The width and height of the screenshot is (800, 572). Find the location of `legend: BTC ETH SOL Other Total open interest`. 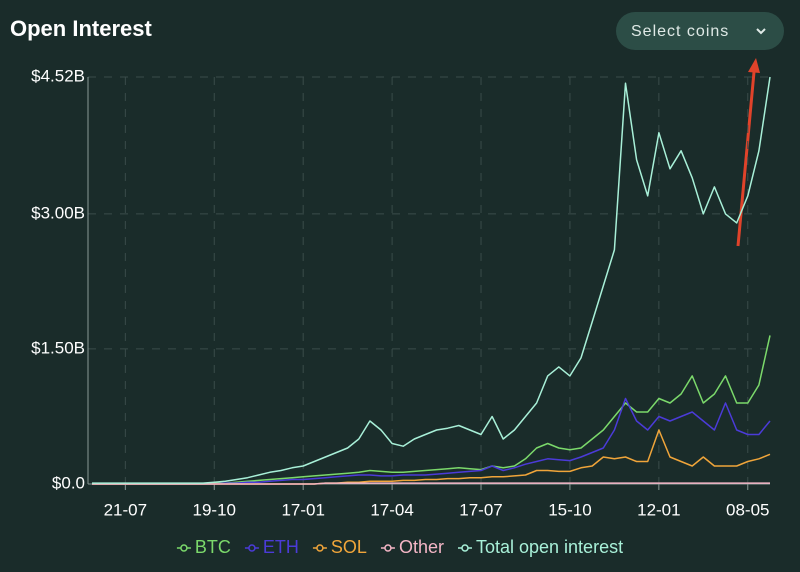

legend: BTC ETH SOL Other Total open interest is located at coordinates (399, 547).